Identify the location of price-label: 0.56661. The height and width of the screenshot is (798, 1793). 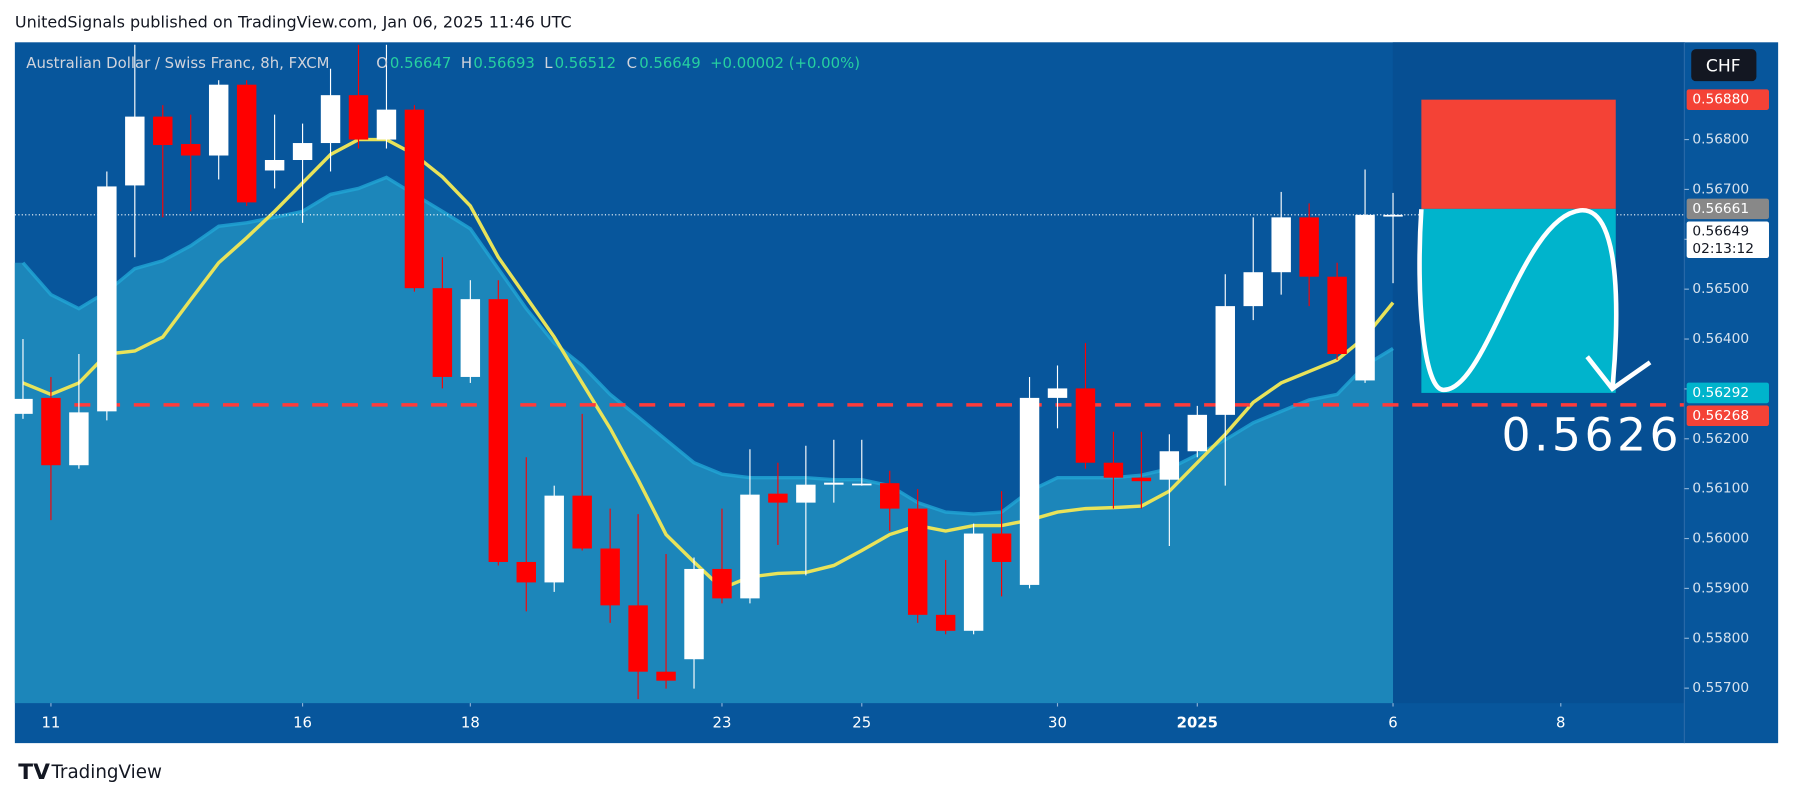
(1720, 209).